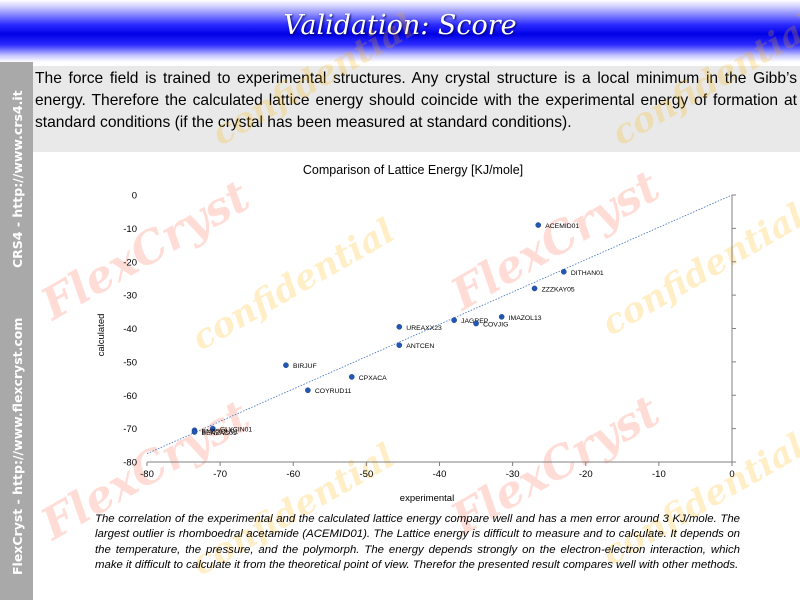 Image resolution: width=800 pixels, height=600 pixels. Describe the element at coordinates (130, 329) in the screenshot. I see `y-tick-label: -40` at that location.